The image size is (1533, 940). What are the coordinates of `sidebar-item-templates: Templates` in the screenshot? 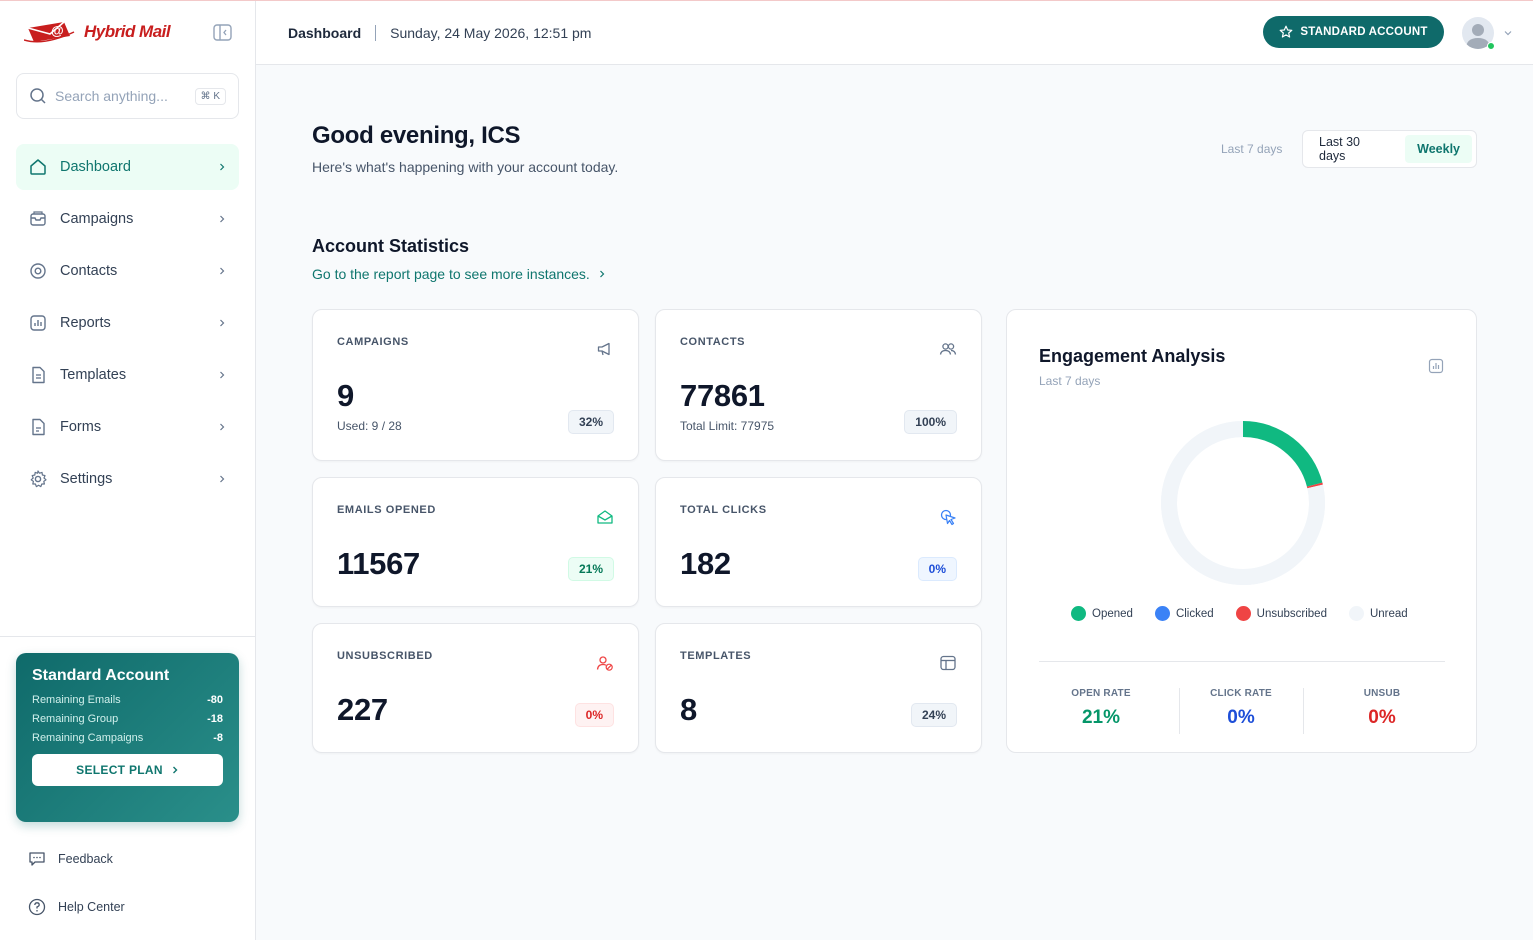 It's located at (127, 375).